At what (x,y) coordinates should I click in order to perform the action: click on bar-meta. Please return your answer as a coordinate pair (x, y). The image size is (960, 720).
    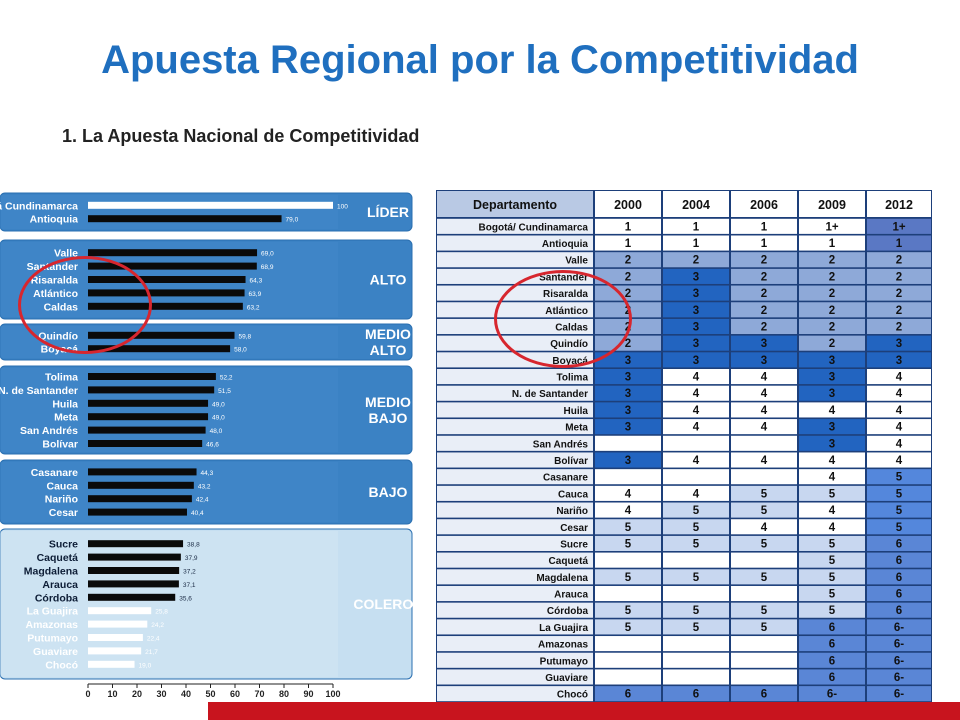
    Looking at the image, I should click on (148, 417).